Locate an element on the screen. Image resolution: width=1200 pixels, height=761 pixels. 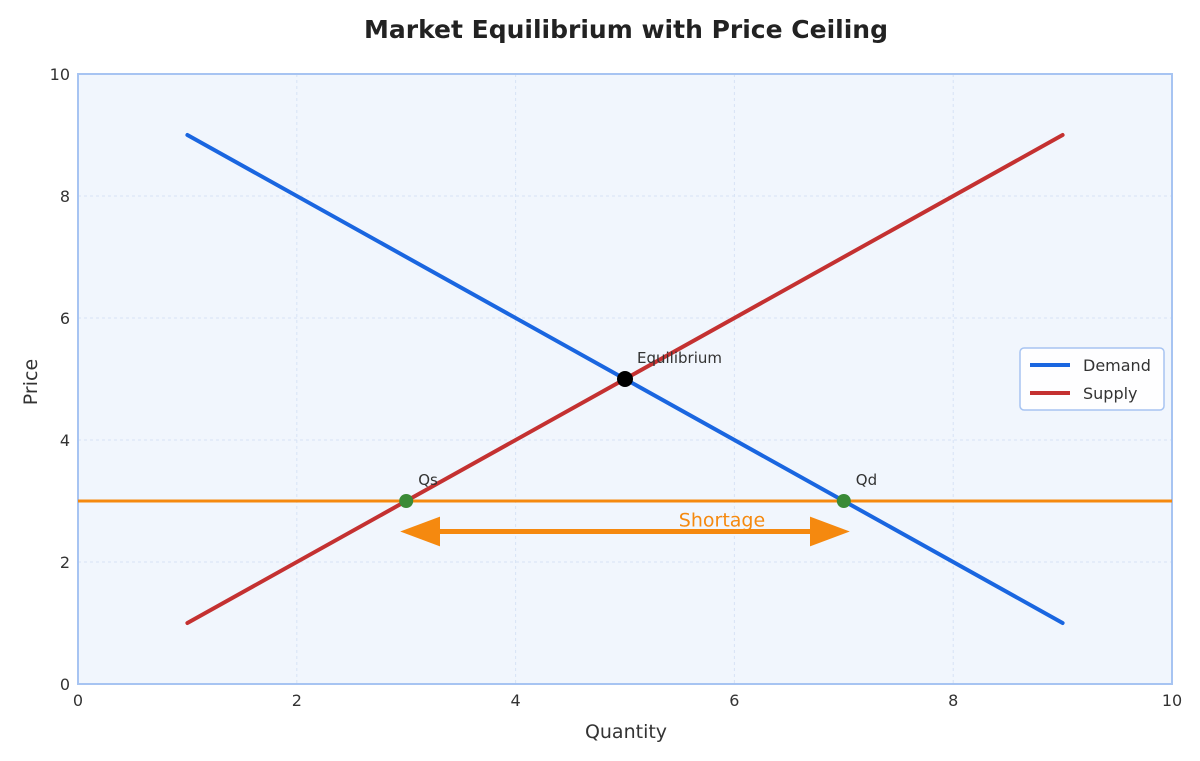
point-label-qd: Qd is located at coordinates (866, 480).